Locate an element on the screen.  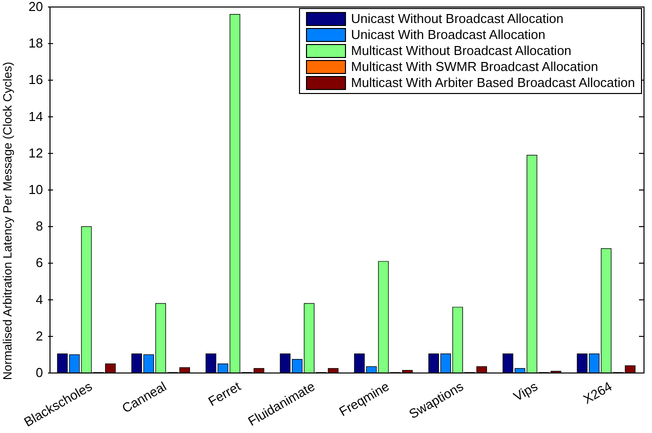
y-tick-label: 2 is located at coordinates (39, 336).